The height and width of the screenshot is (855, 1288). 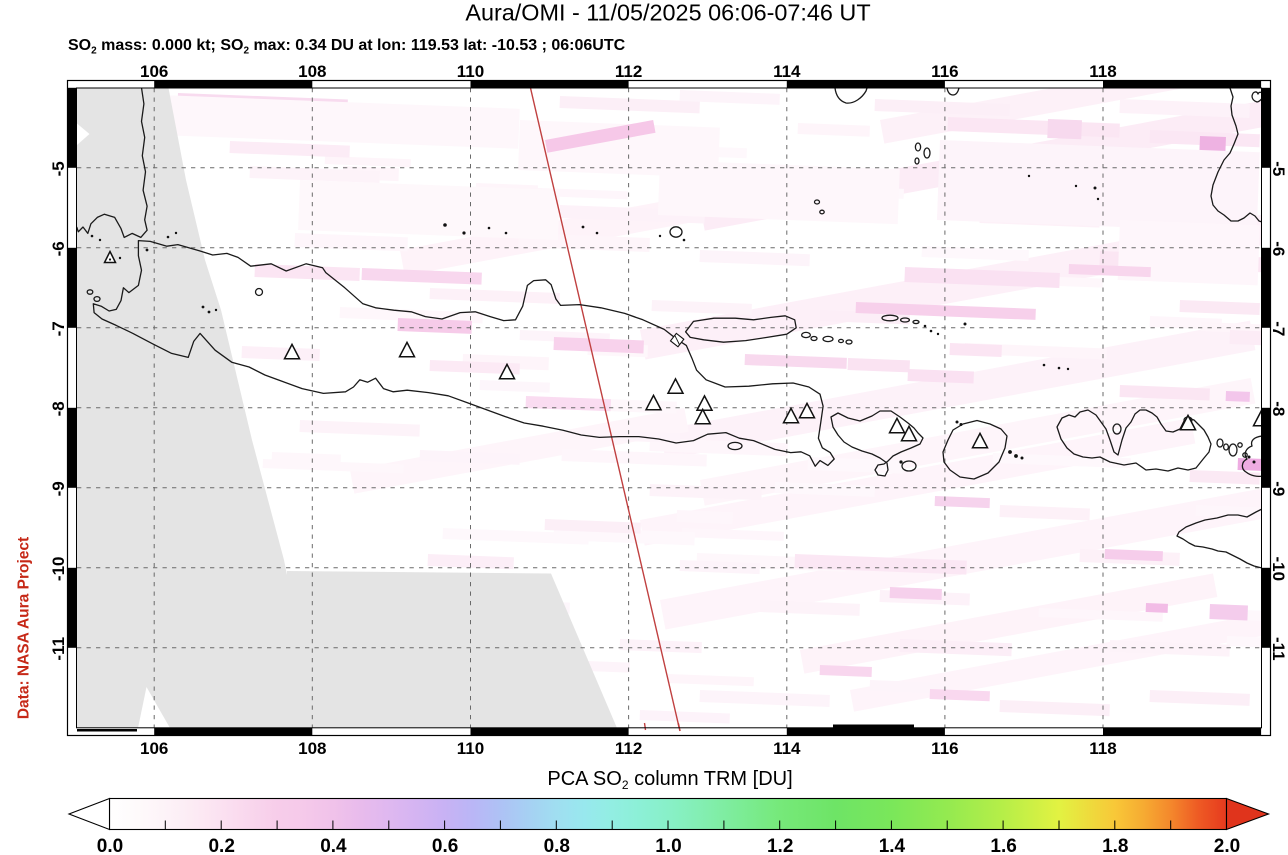 I want to click on svg-text: 2.0, so click(x=1227, y=845).